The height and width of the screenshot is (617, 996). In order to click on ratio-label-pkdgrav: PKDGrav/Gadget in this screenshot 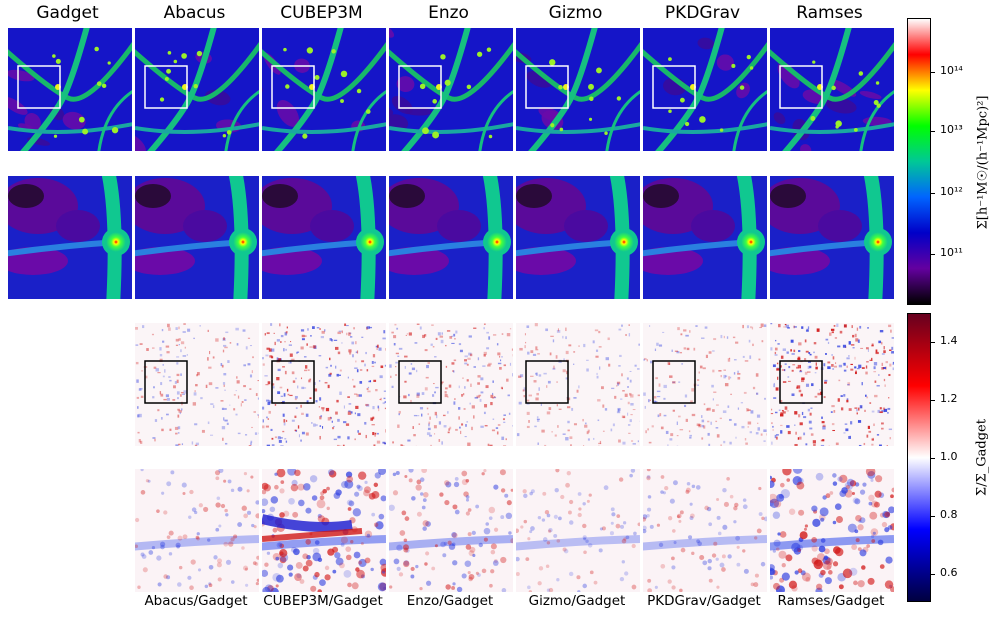, I will do `click(704, 601)`.